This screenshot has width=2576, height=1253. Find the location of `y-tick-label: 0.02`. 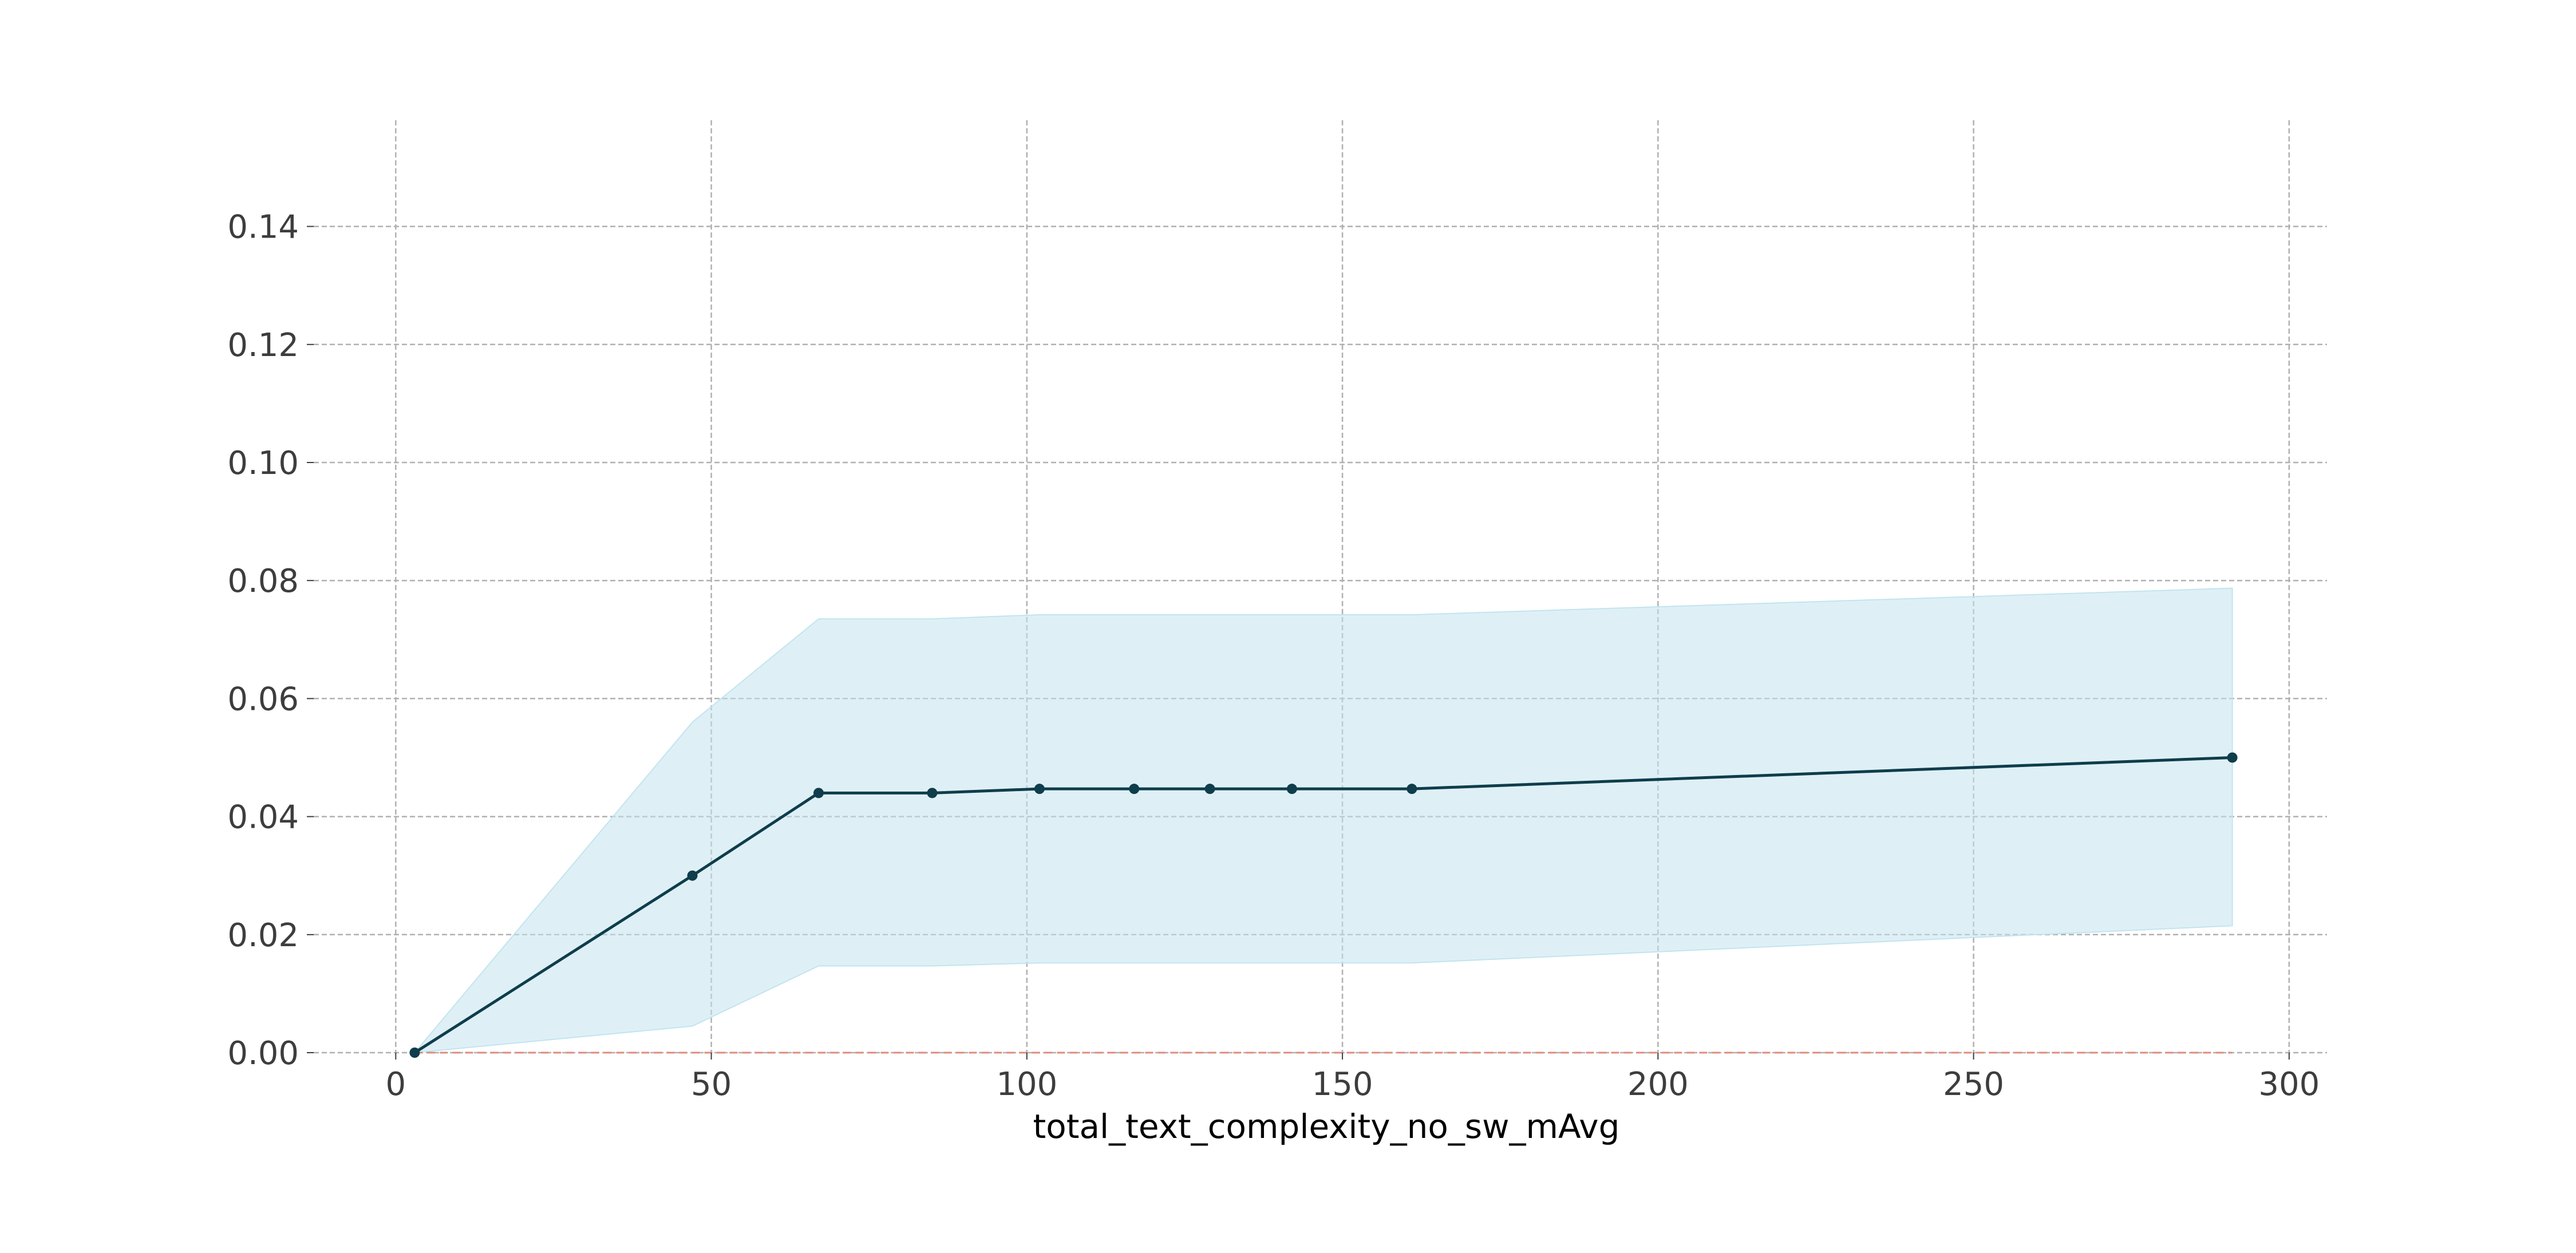

y-tick-label: 0.02 is located at coordinates (263, 935).